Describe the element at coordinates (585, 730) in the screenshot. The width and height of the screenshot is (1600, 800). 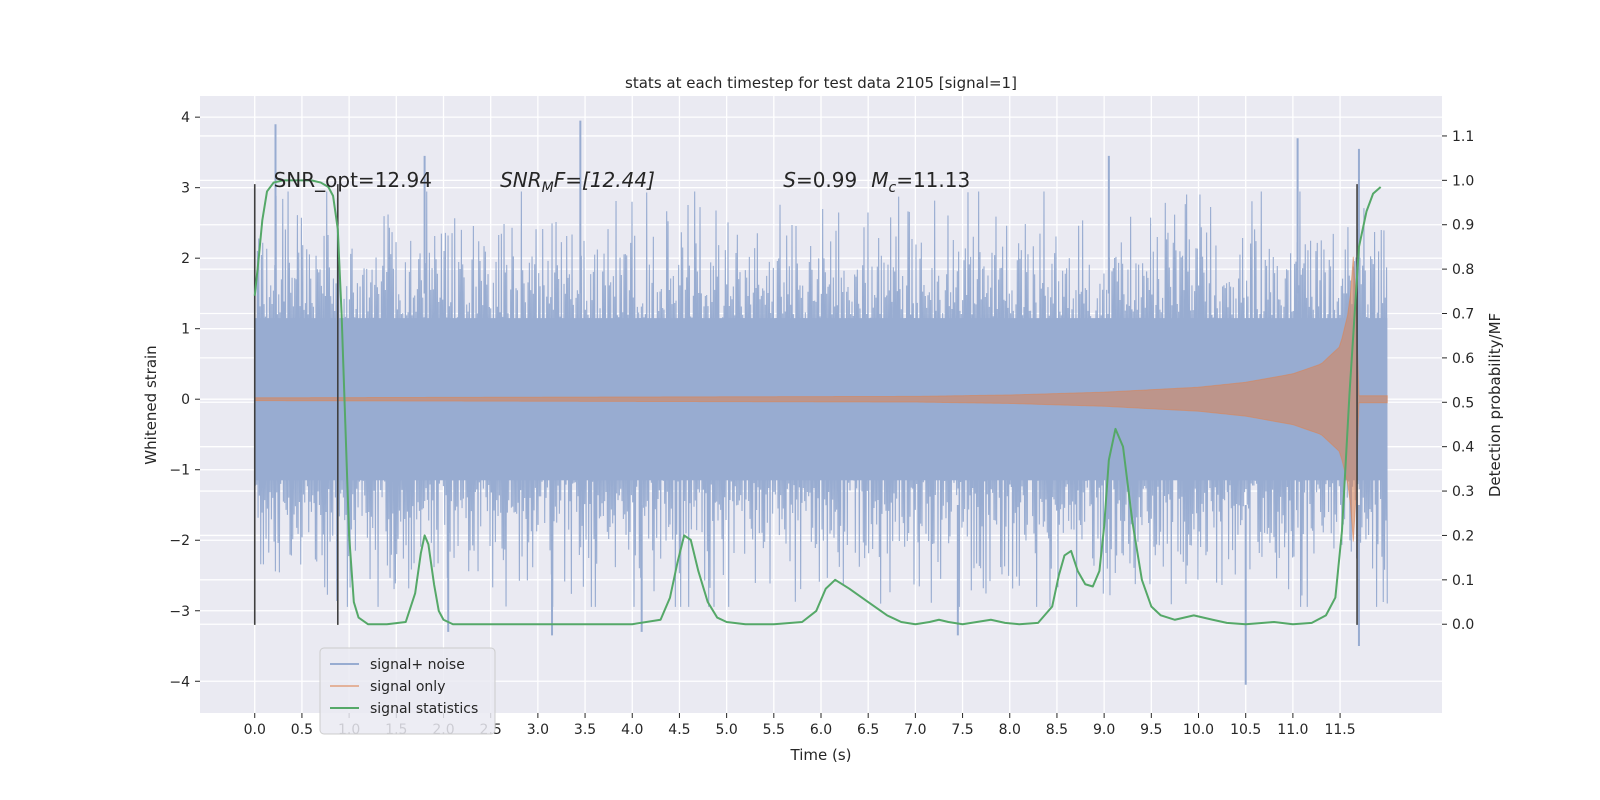
I see `x-tick-label-7: 3.5` at that location.